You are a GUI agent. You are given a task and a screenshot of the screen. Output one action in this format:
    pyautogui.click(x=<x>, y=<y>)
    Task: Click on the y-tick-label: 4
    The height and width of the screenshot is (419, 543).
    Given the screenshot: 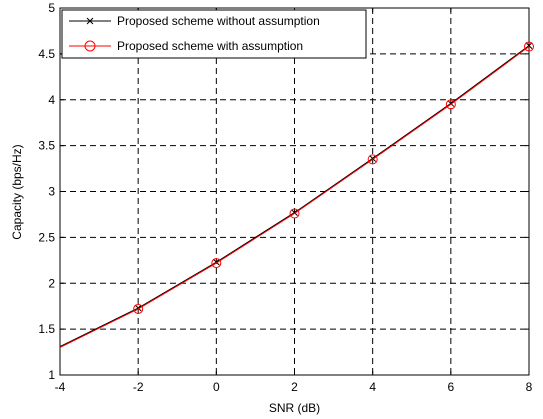 What is the action you would take?
    pyautogui.click(x=51, y=100)
    